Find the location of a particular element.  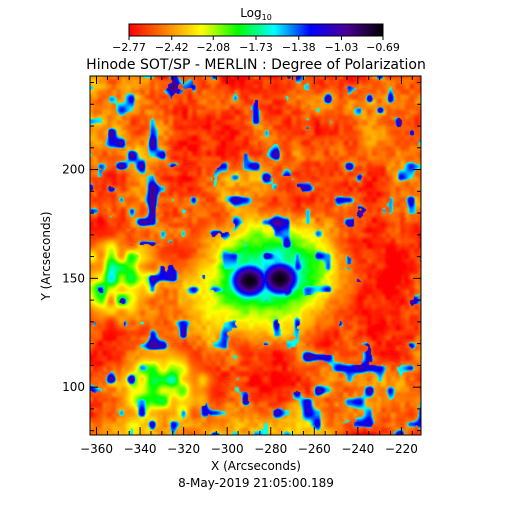

x-tick-label: −320 is located at coordinates (183, 449).